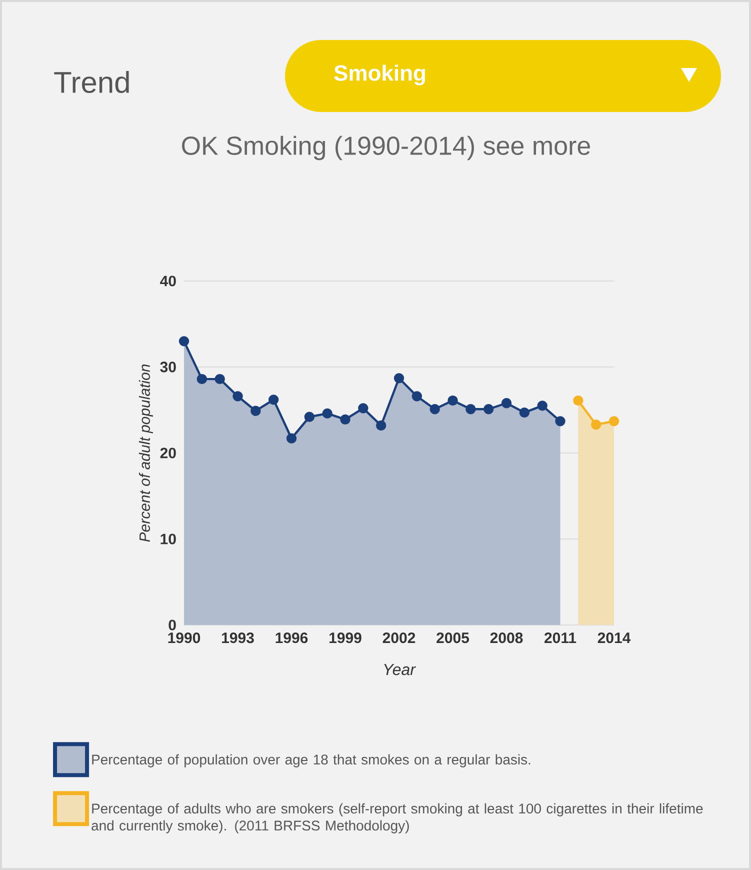 The image size is (751, 870). Describe the element at coordinates (614, 638) in the screenshot. I see `x-tick-label: 2014` at that location.